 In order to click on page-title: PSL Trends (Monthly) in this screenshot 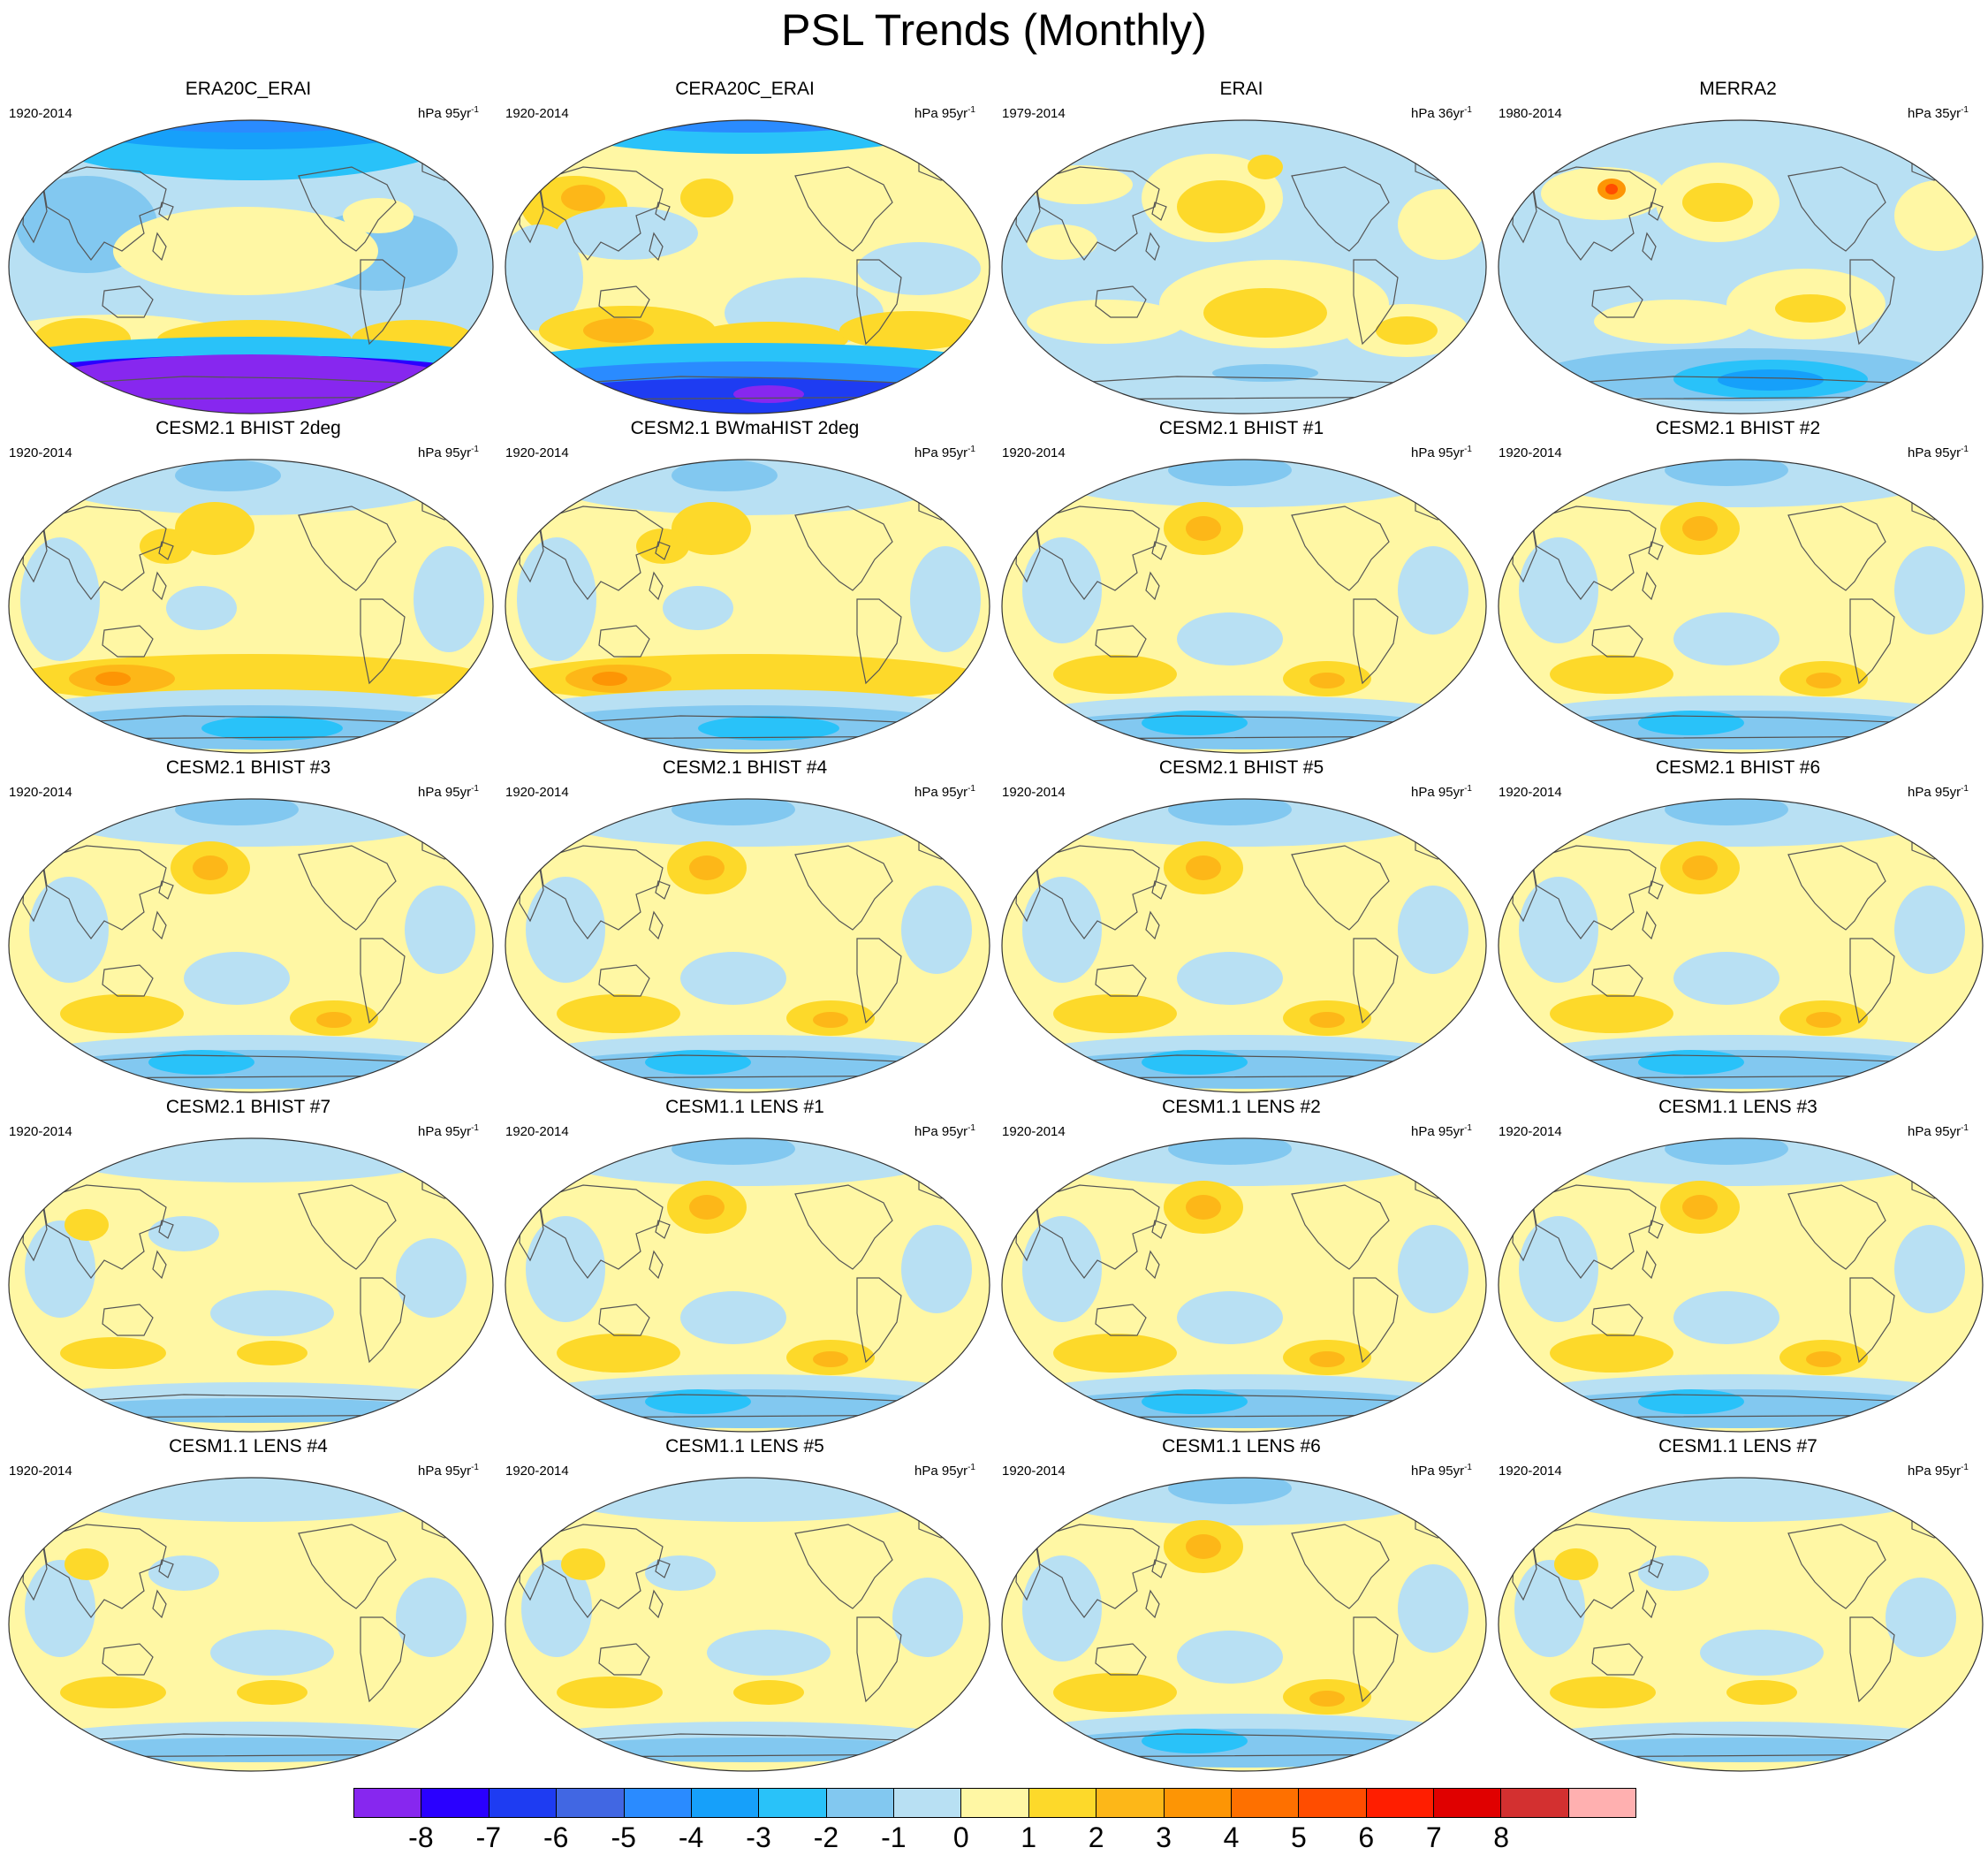, I will do `click(994, 30)`.